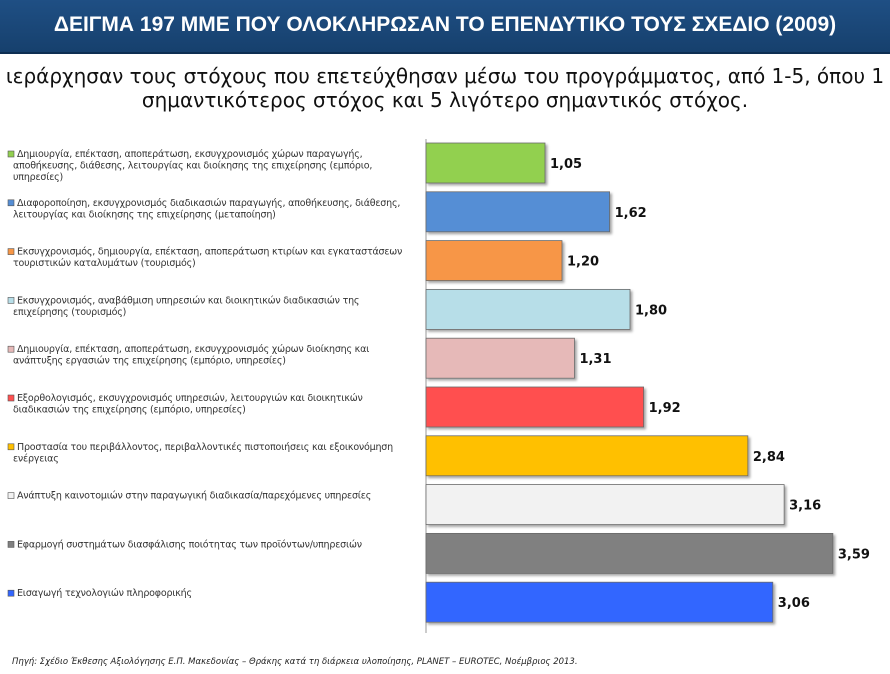 The height and width of the screenshot is (674, 890). Describe the element at coordinates (583, 262) in the screenshot. I see `value-label-3: 1,20` at that location.